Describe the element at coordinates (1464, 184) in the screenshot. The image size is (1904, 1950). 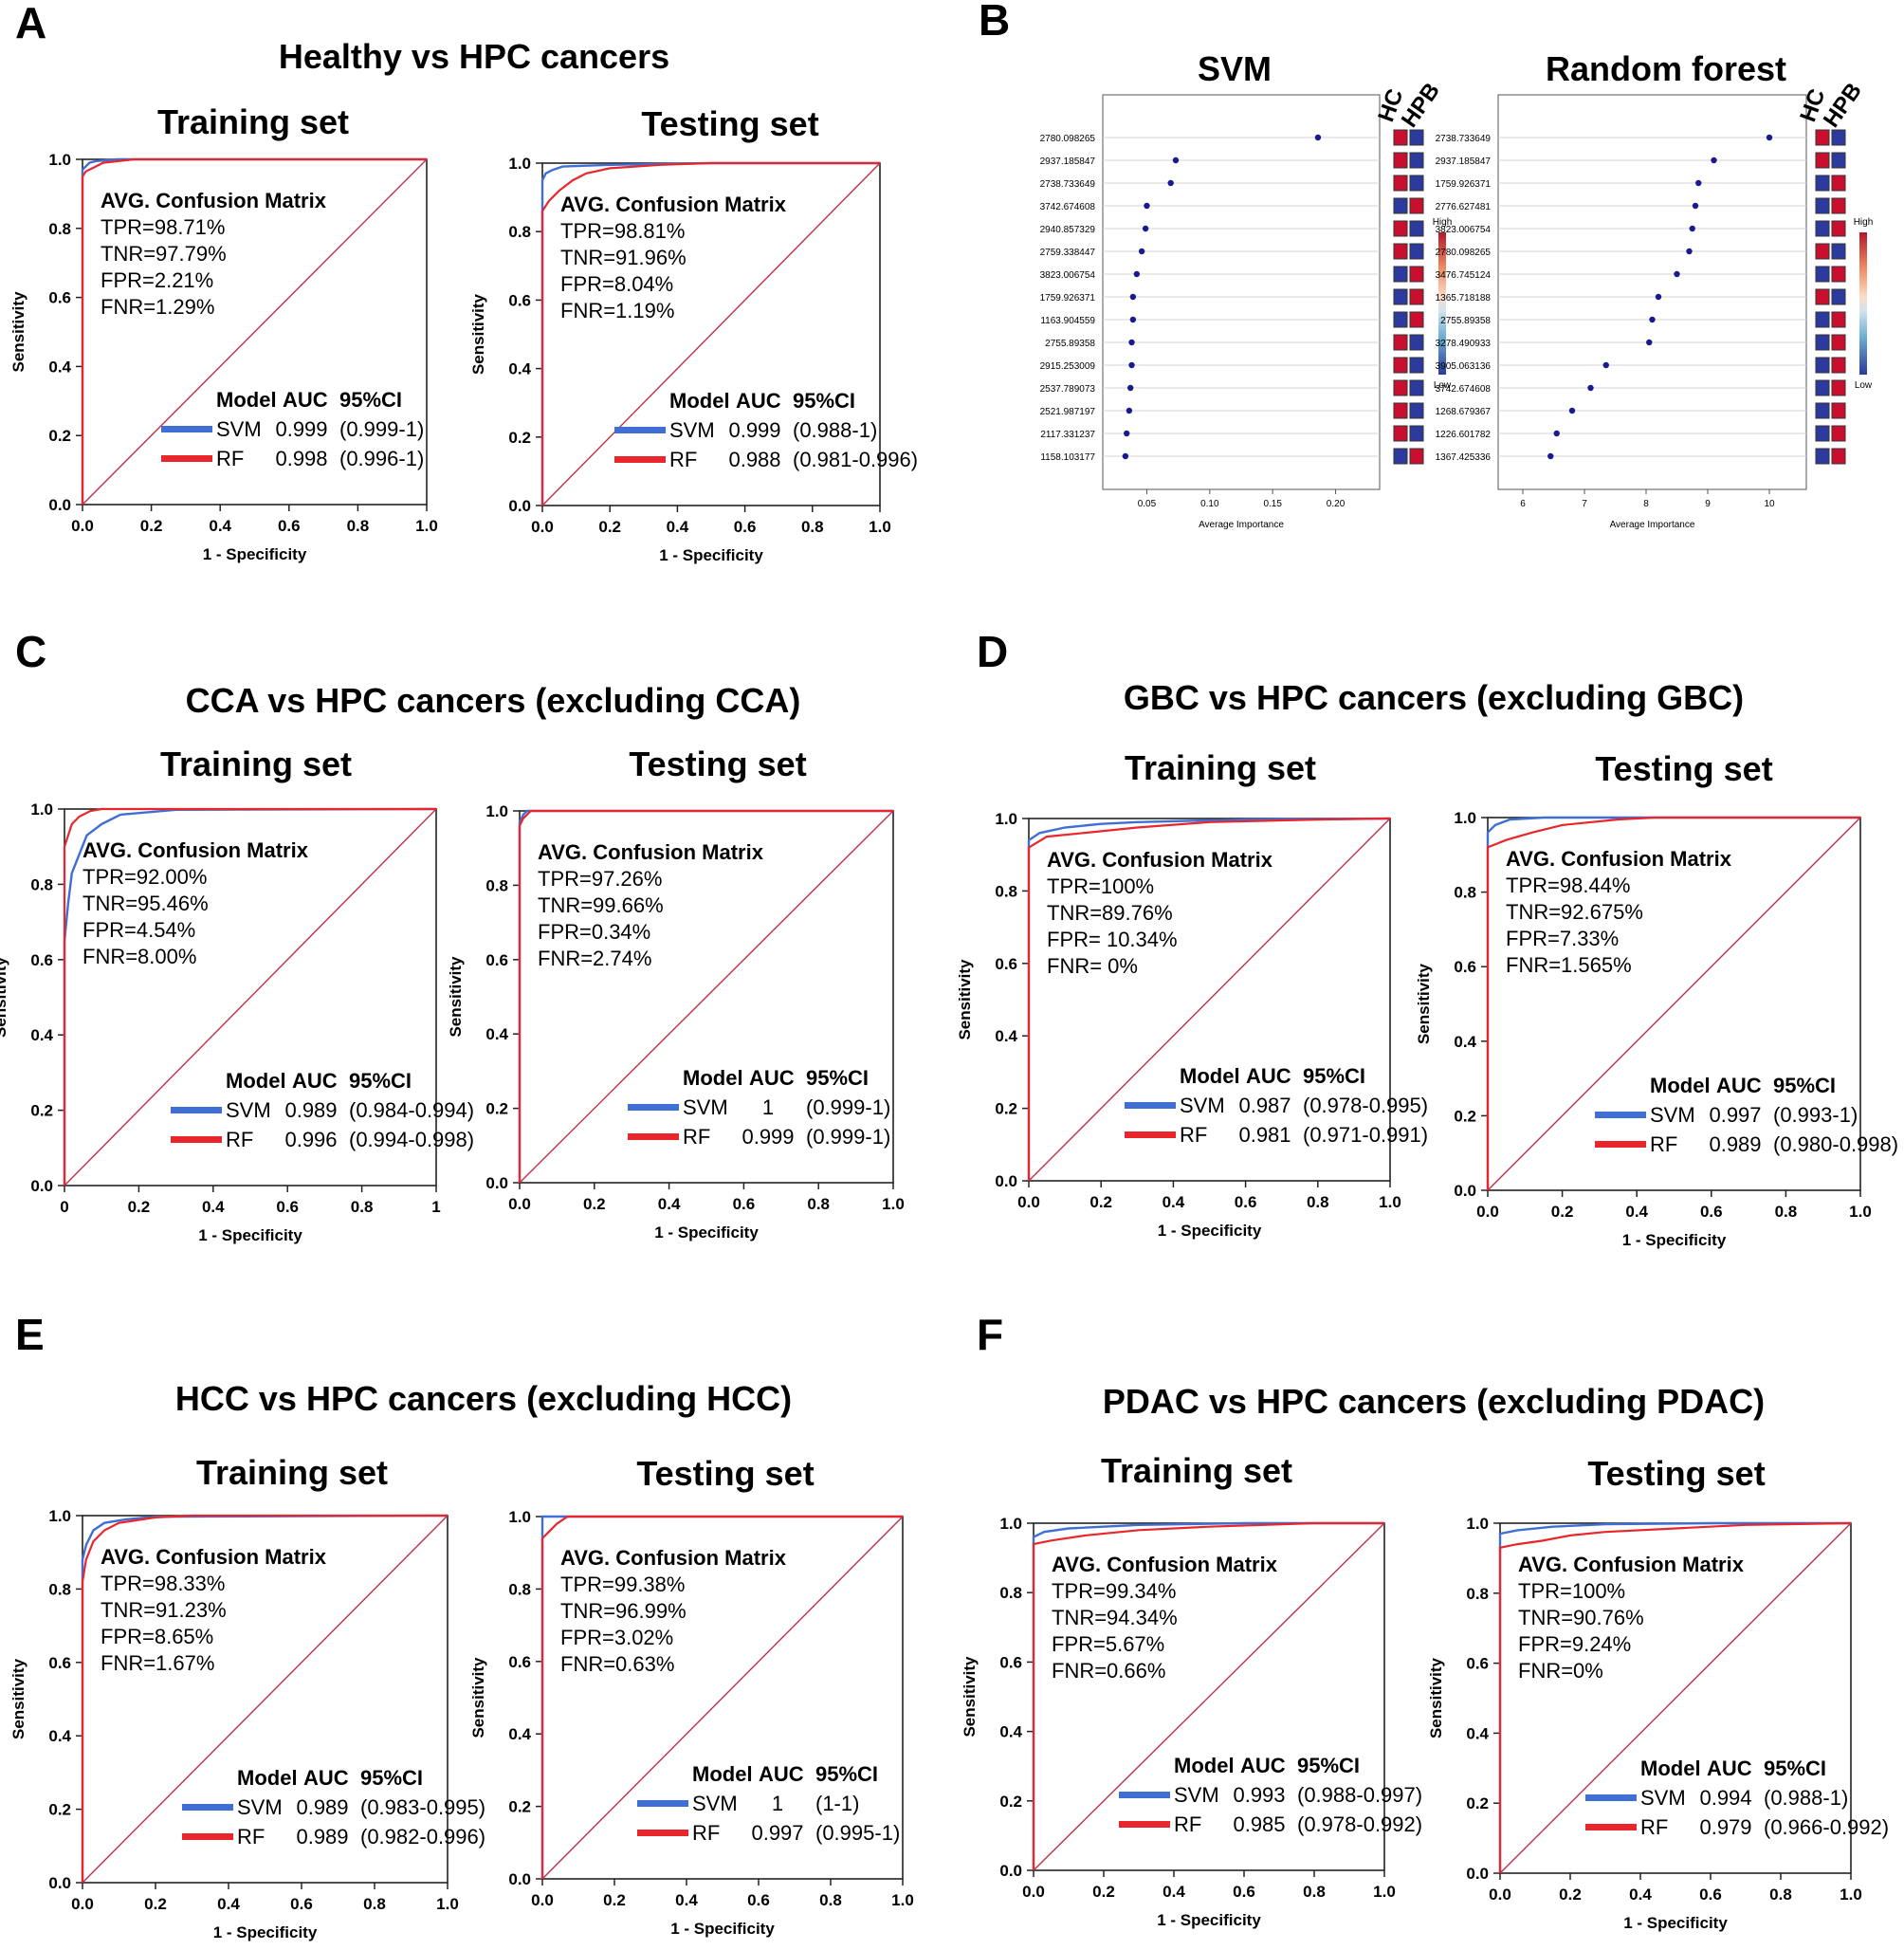
I see `vi-feature-label: 1759.926371` at that location.